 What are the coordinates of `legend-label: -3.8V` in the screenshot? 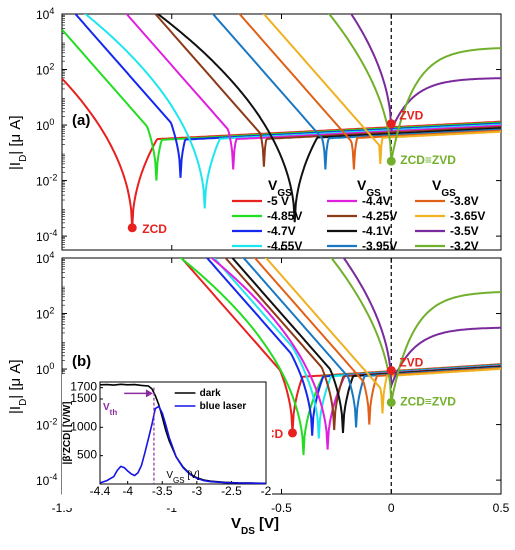 It's located at (464, 201).